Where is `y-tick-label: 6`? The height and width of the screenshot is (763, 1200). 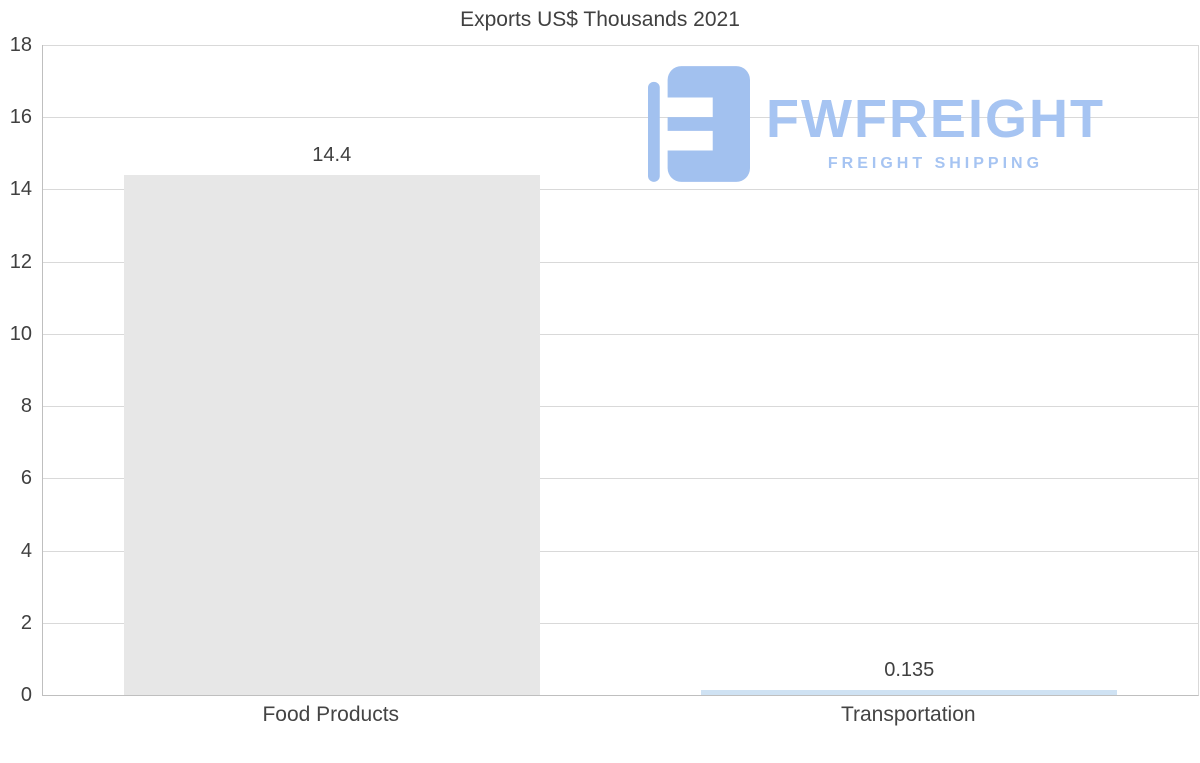 y-tick-label: 6 is located at coordinates (26, 478).